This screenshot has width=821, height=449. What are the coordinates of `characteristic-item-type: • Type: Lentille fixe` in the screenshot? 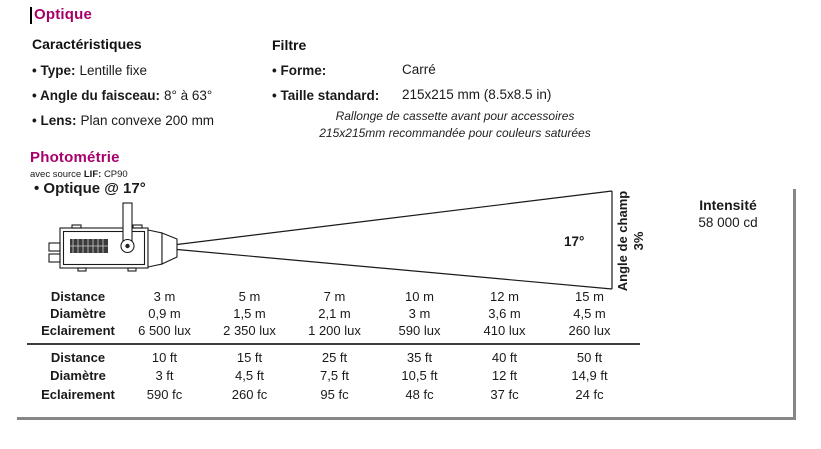 It's located at (89, 70).